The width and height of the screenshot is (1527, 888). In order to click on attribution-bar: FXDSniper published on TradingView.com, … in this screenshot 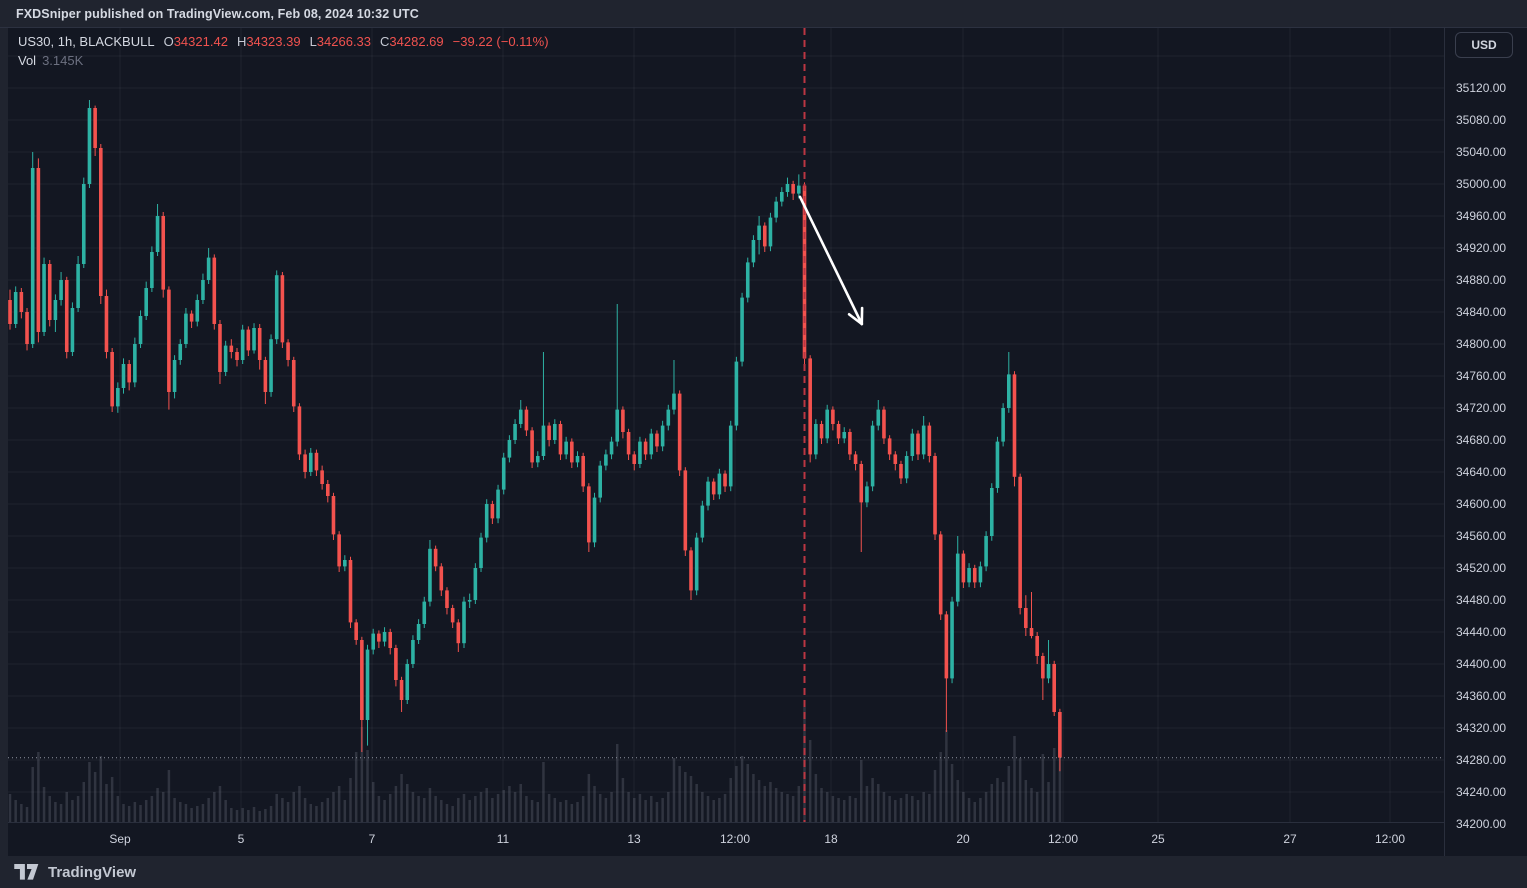, I will do `click(763, 14)`.